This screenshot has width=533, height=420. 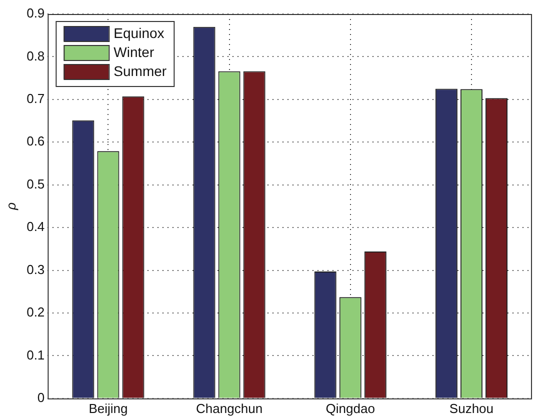 I want to click on y-tick-label: 0.9, so click(x=35, y=13).